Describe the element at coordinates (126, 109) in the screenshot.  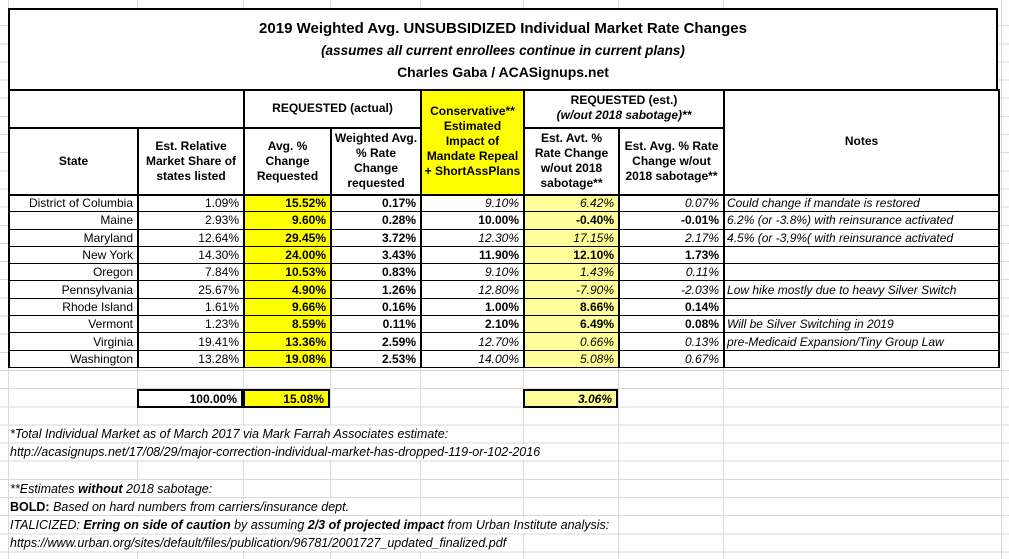
I see `header-blank-cell` at that location.